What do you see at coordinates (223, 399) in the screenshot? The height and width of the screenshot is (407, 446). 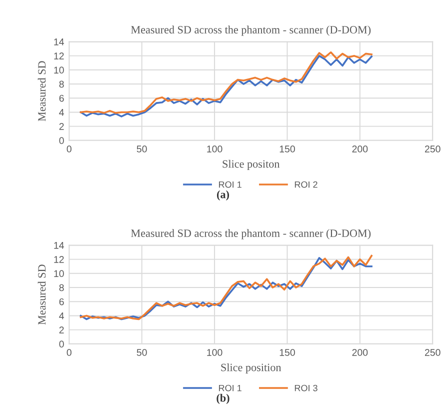 I see `text: (b)` at bounding box center [223, 399].